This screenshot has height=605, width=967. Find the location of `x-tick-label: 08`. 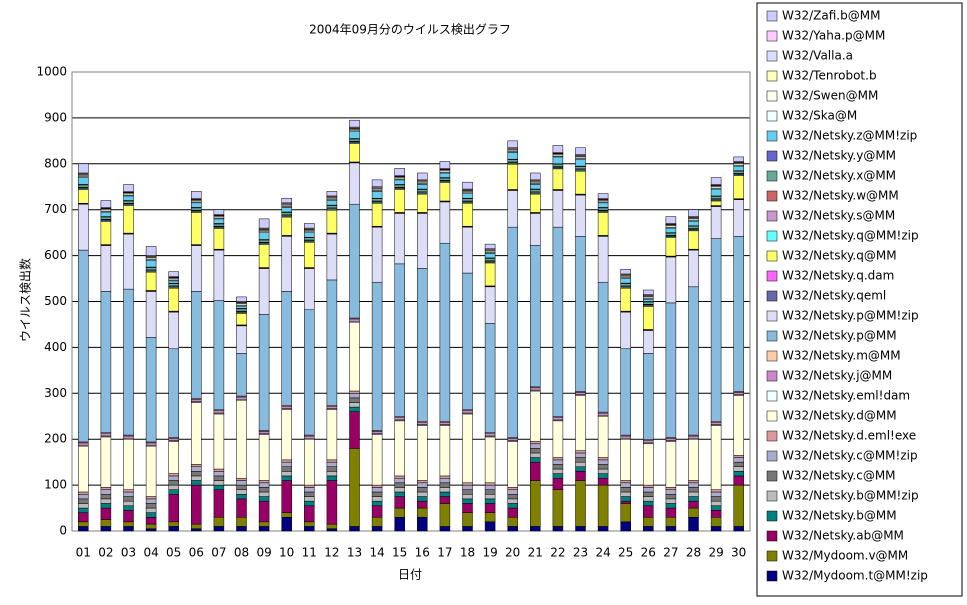

x-tick-label: 08 is located at coordinates (241, 553).